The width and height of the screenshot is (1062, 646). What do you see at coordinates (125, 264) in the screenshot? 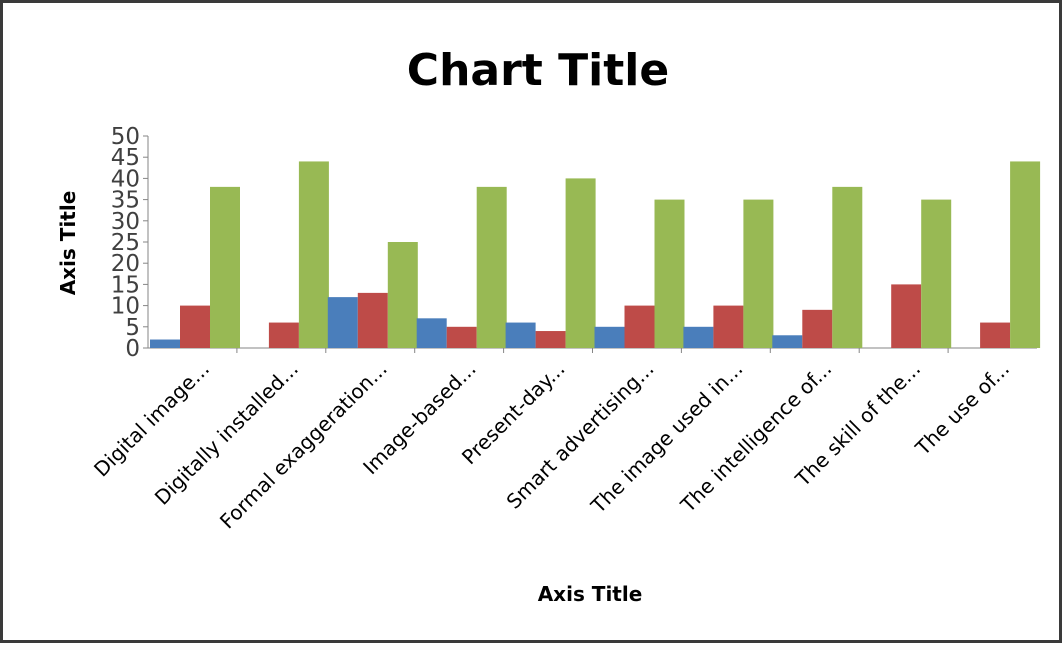
I see `y-tick-label: 20` at bounding box center [125, 264].